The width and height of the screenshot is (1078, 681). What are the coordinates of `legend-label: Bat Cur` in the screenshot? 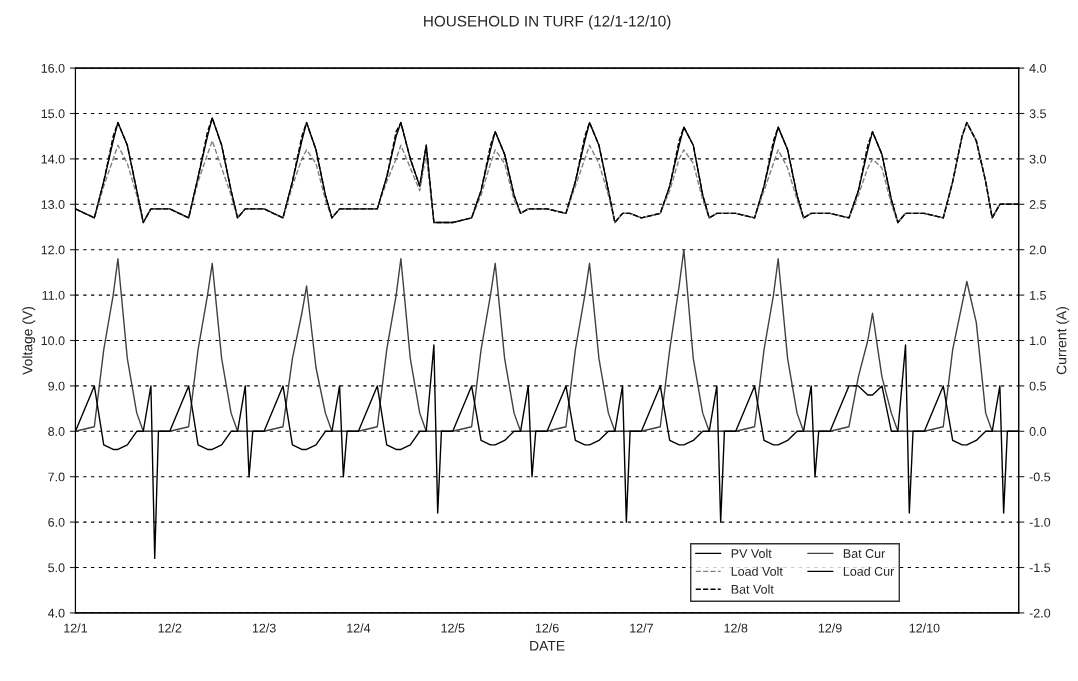 It's located at (864, 553).